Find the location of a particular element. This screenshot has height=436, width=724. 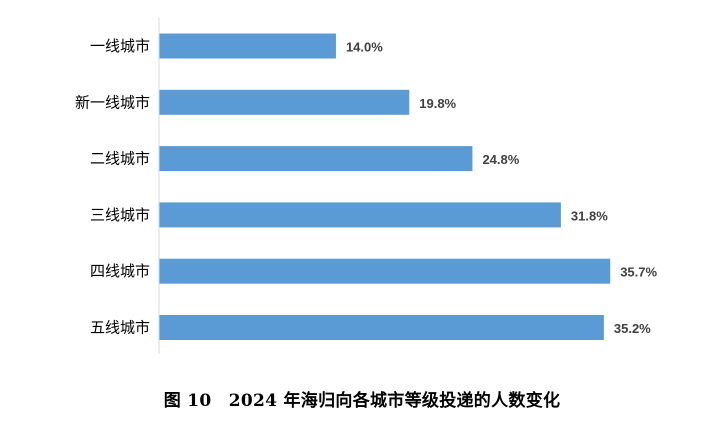

figure-caption: 图 10 2024 年海归向各城市等级投递的人数变化 is located at coordinates (362, 401).